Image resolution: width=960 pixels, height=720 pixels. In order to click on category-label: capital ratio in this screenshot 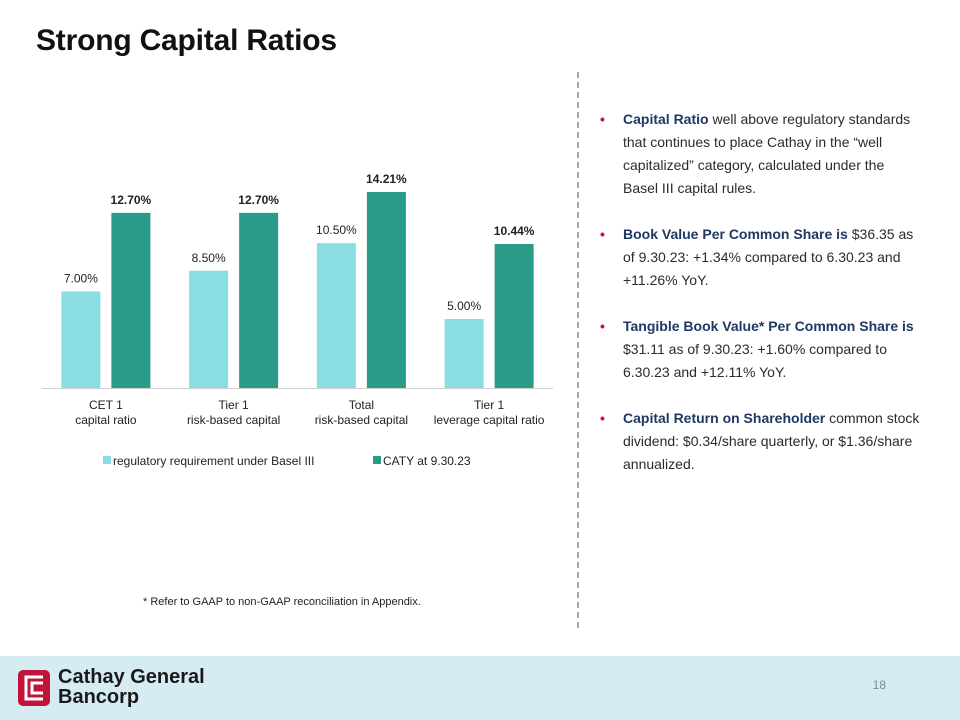, I will do `click(106, 420)`.